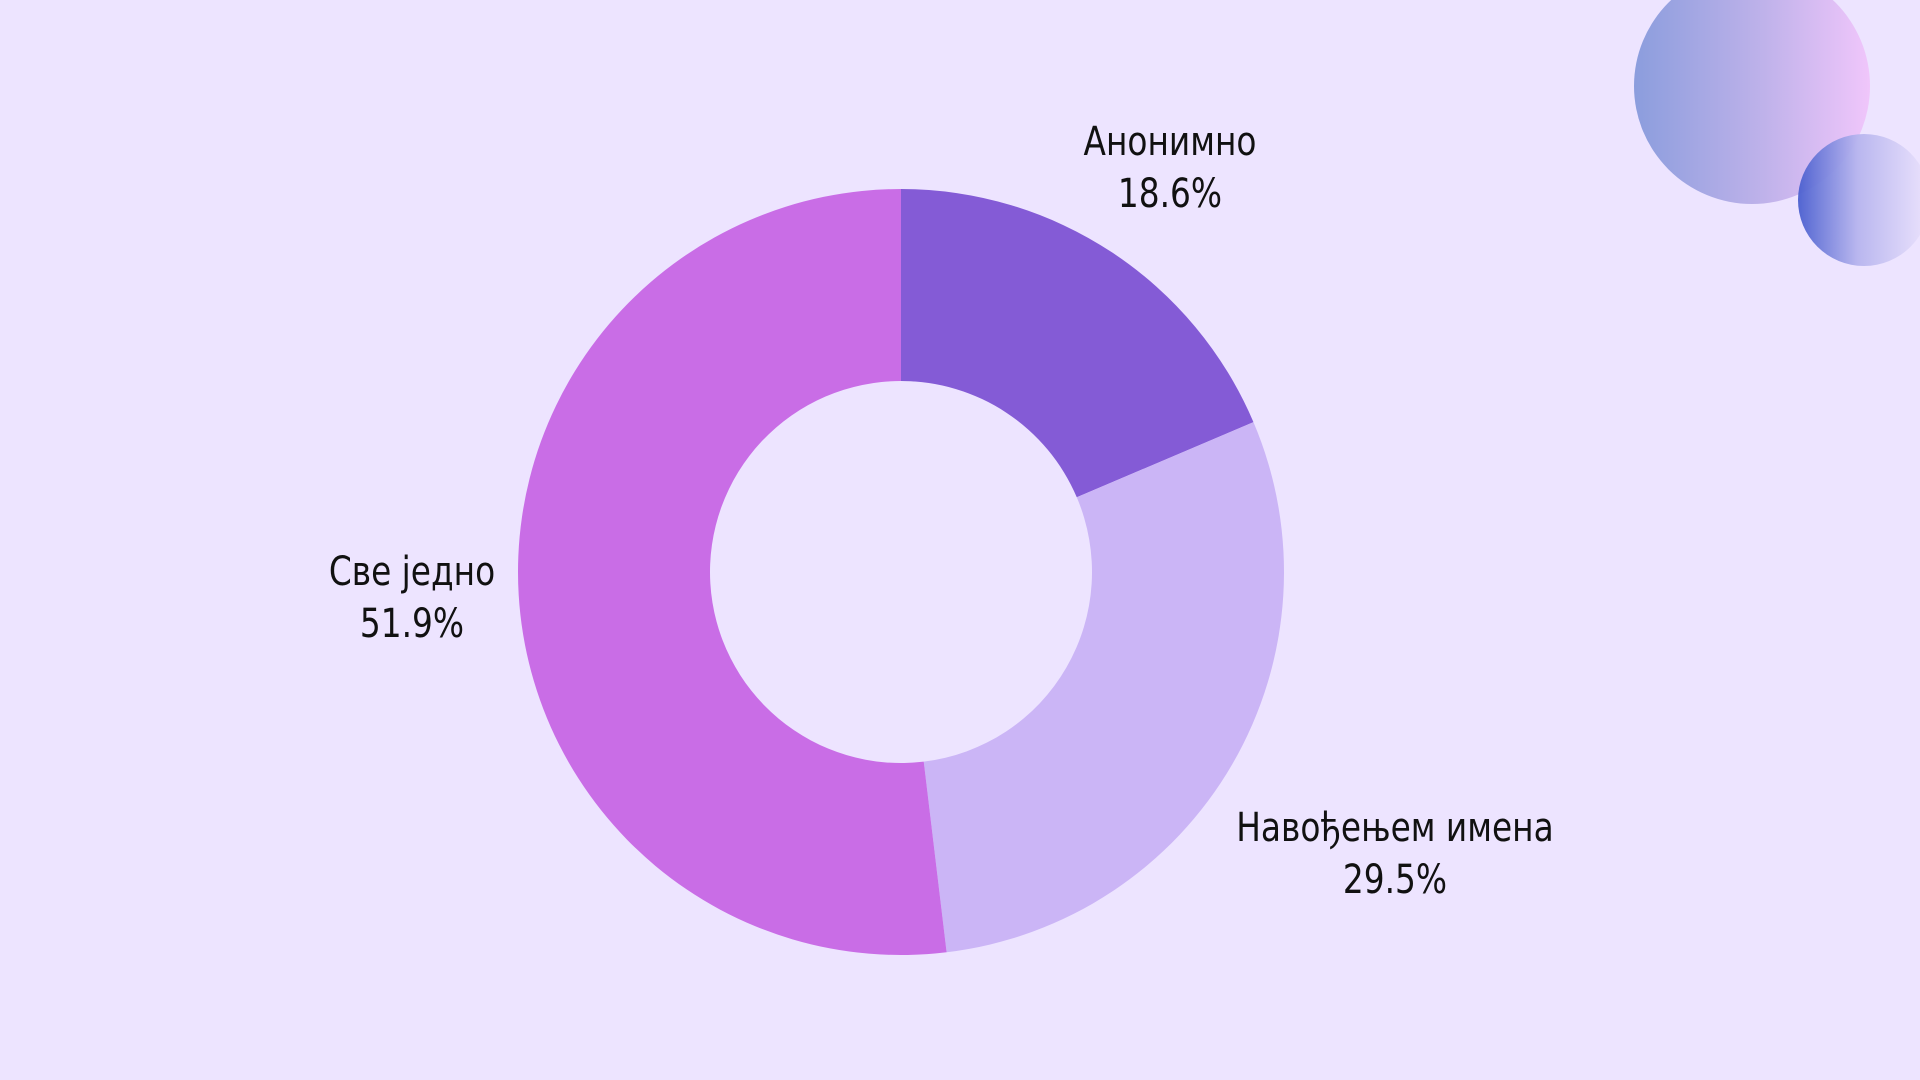 The width and height of the screenshot is (1920, 1080). I want to click on slice-label-text: Све једно, so click(412, 572).